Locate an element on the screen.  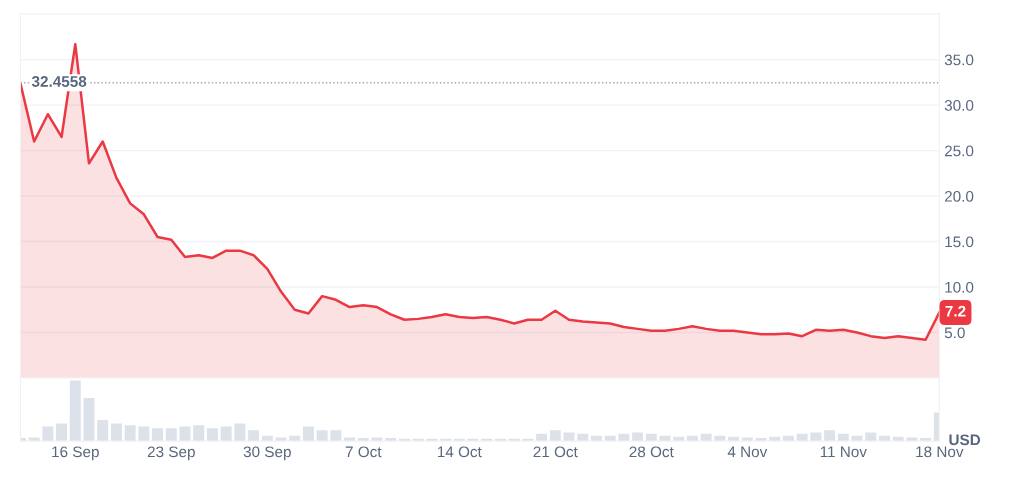
x-tick-label: 16 Sep is located at coordinates (75, 453).